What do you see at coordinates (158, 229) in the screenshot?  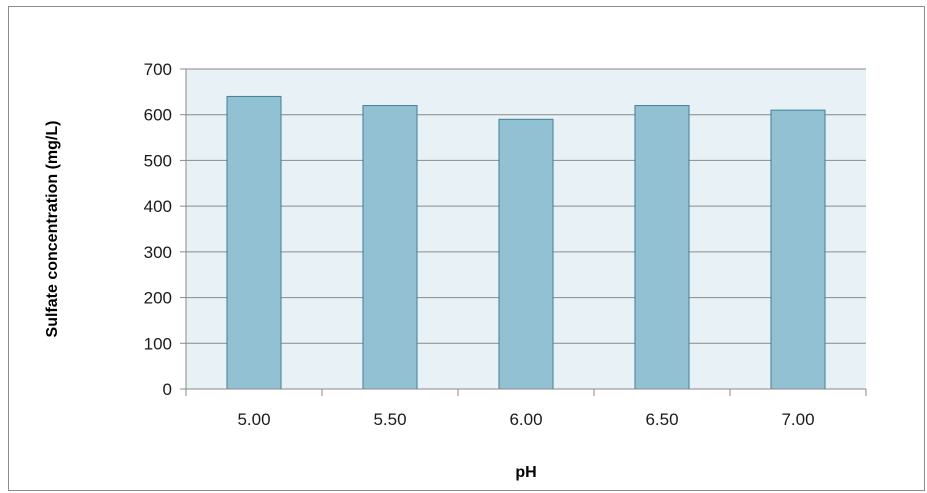 I see `y-tick-labels: 0 100 200 300 400 500 600 700` at bounding box center [158, 229].